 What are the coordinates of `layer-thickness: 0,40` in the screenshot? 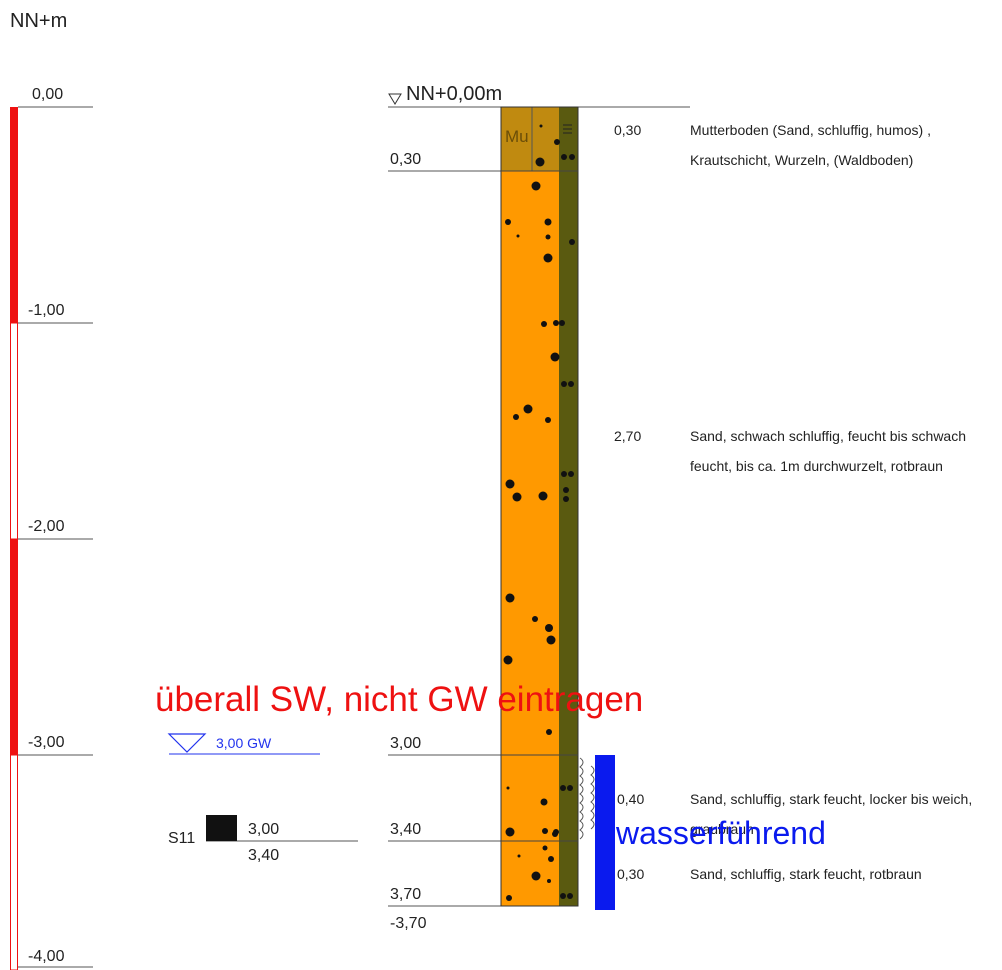 It's located at (631, 799).